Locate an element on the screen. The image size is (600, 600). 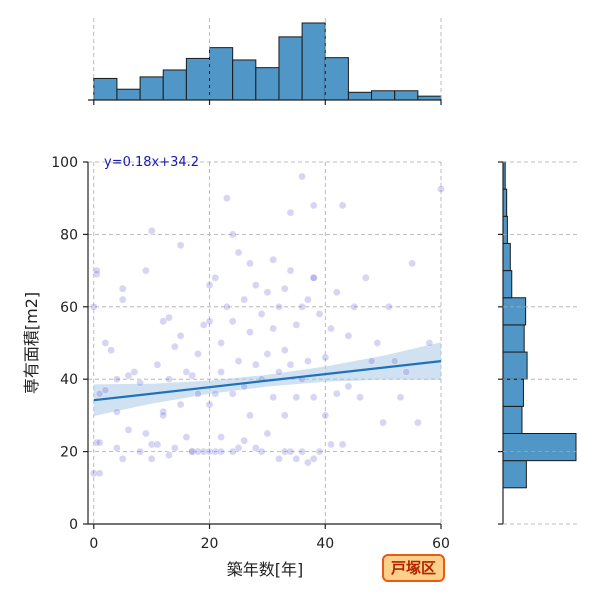
x-tick-label: 0 is located at coordinates (93, 544).